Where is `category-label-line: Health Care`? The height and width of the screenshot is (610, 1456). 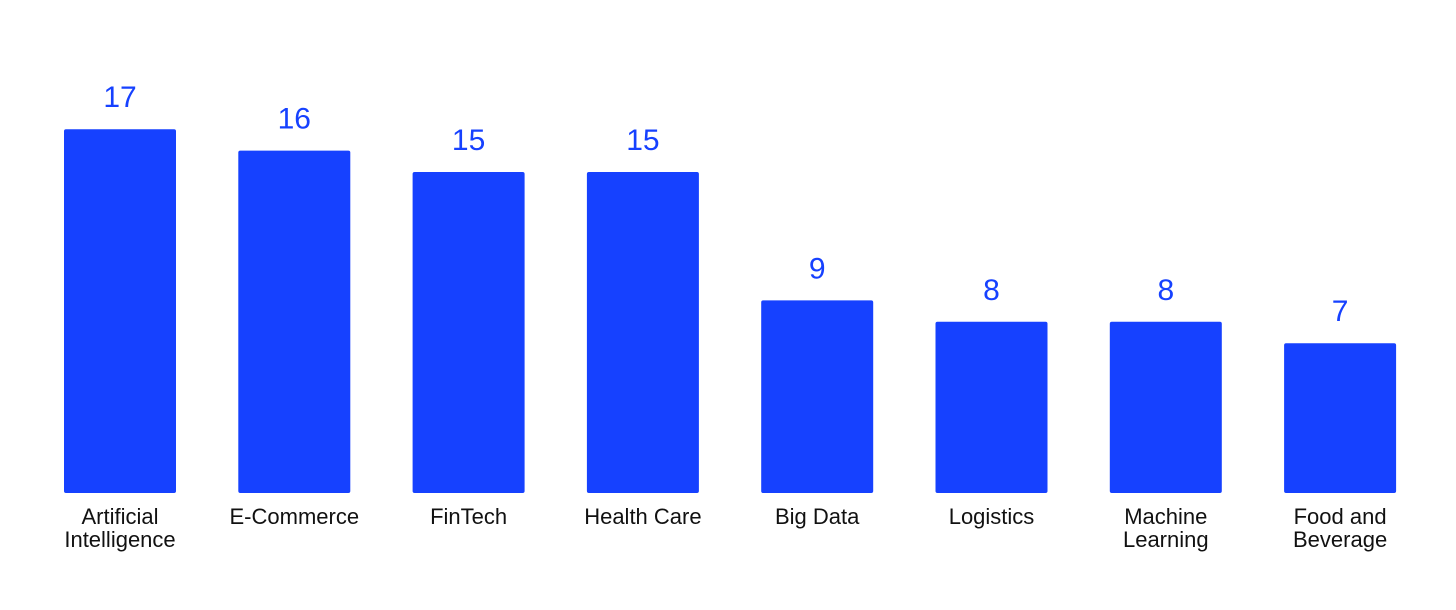 category-label-line: Health Care is located at coordinates (642, 516).